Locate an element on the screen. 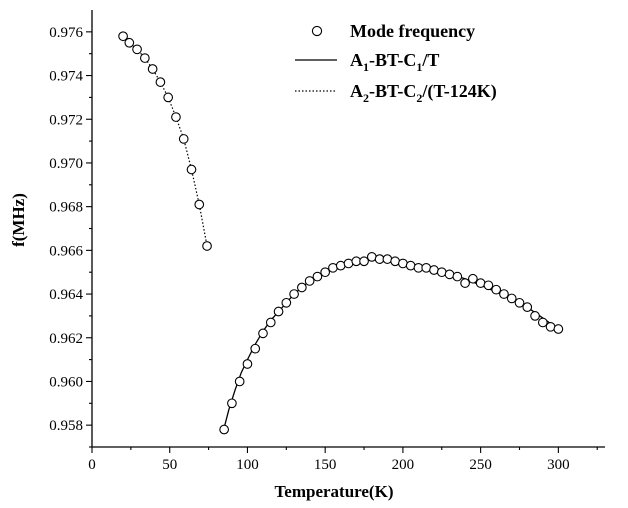  x-tick-label: 300 is located at coordinates (558, 465).